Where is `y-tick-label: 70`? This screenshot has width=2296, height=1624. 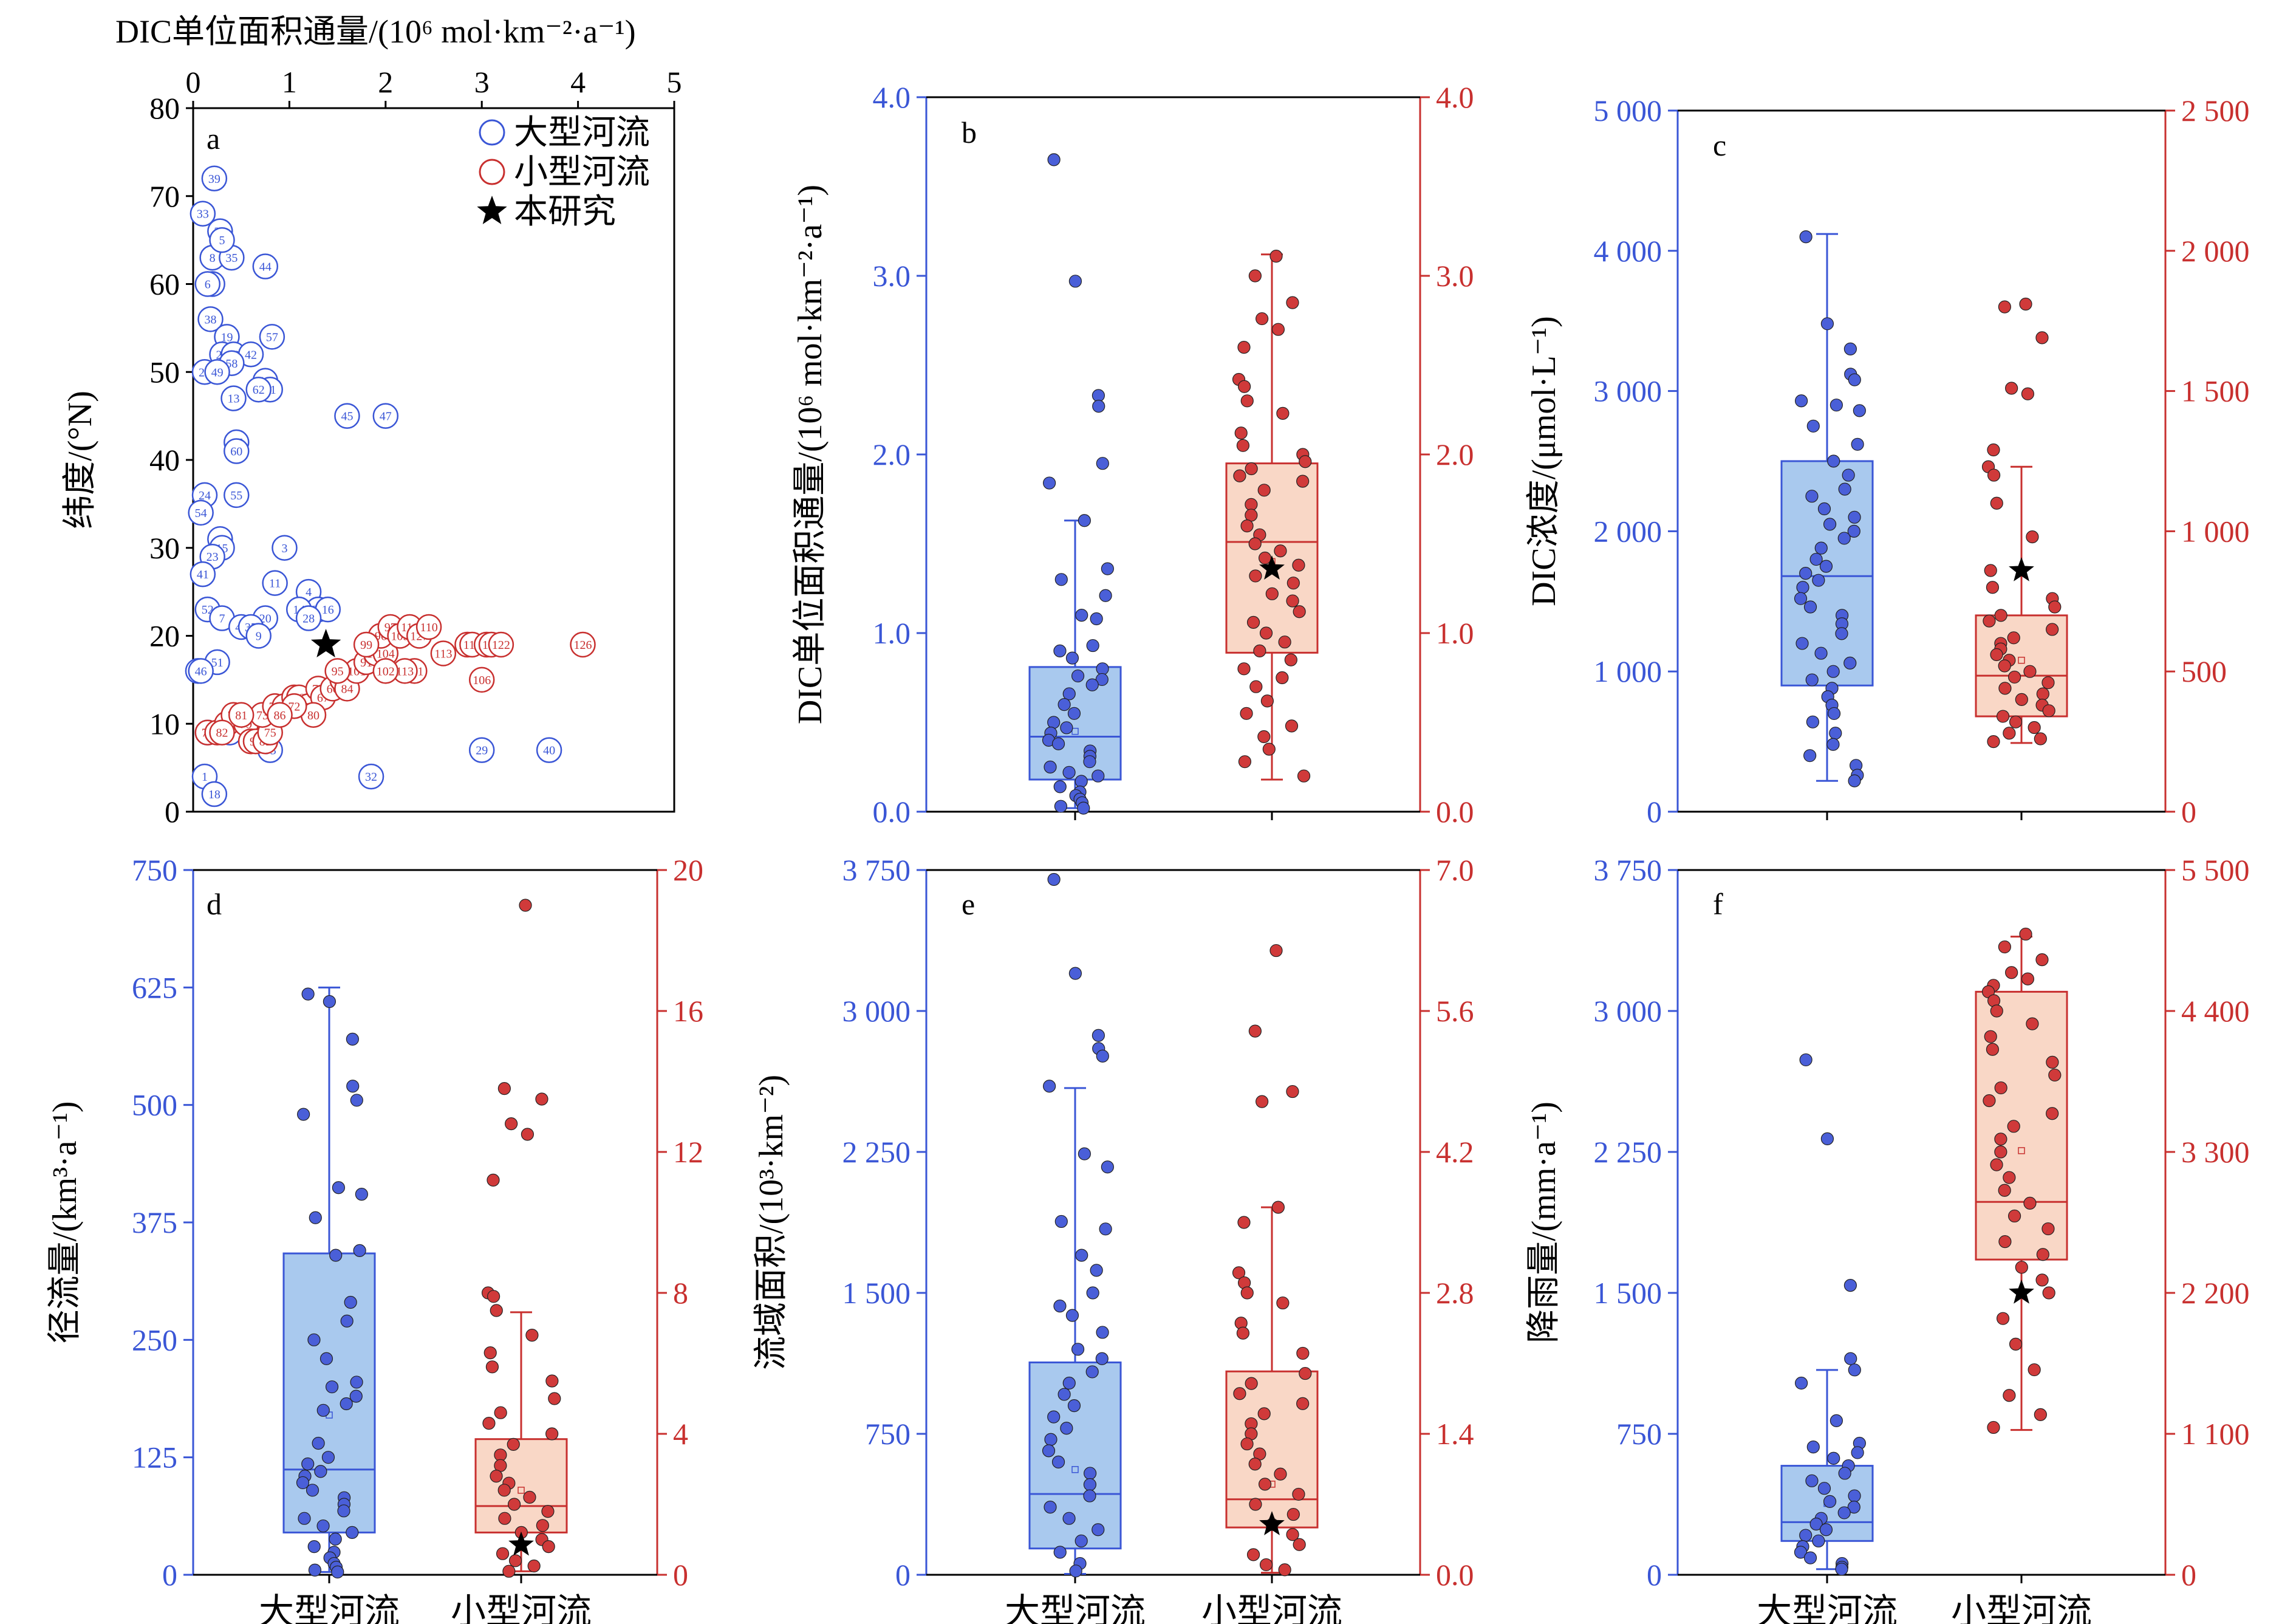 y-tick-label: 70 is located at coordinates (164, 196).